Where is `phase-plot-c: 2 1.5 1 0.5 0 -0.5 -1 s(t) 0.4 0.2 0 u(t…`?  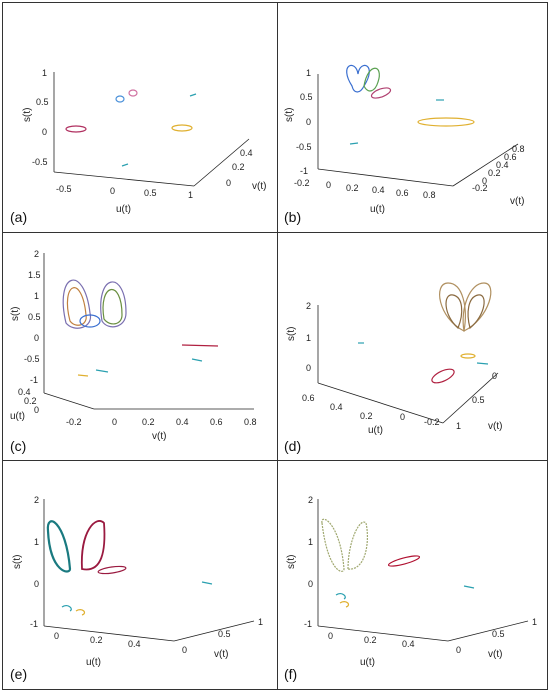 phase-plot-c: 2 1.5 1 0.5 0 -0.5 -1 s(t) 0.4 0.2 0 u(t… is located at coordinates (133, 345).